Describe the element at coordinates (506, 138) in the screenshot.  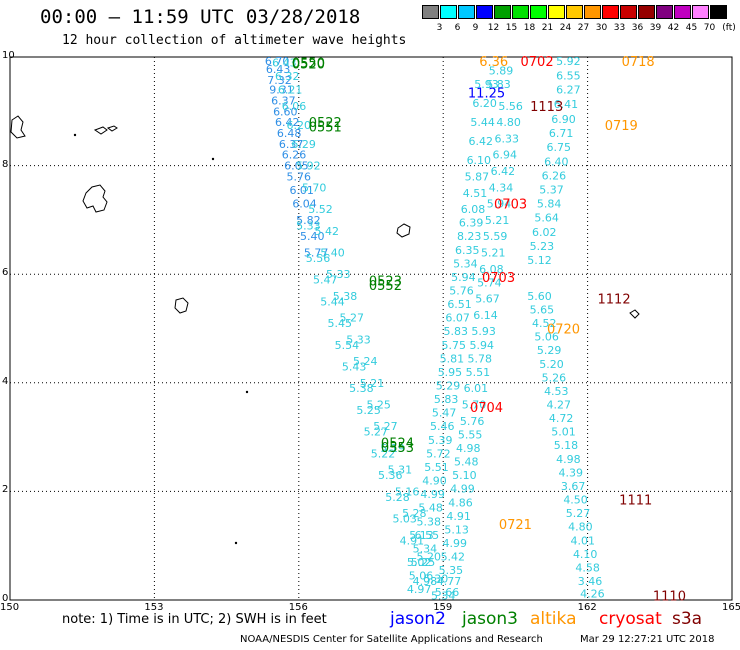
I see `swh-label: 6.33` at that location.